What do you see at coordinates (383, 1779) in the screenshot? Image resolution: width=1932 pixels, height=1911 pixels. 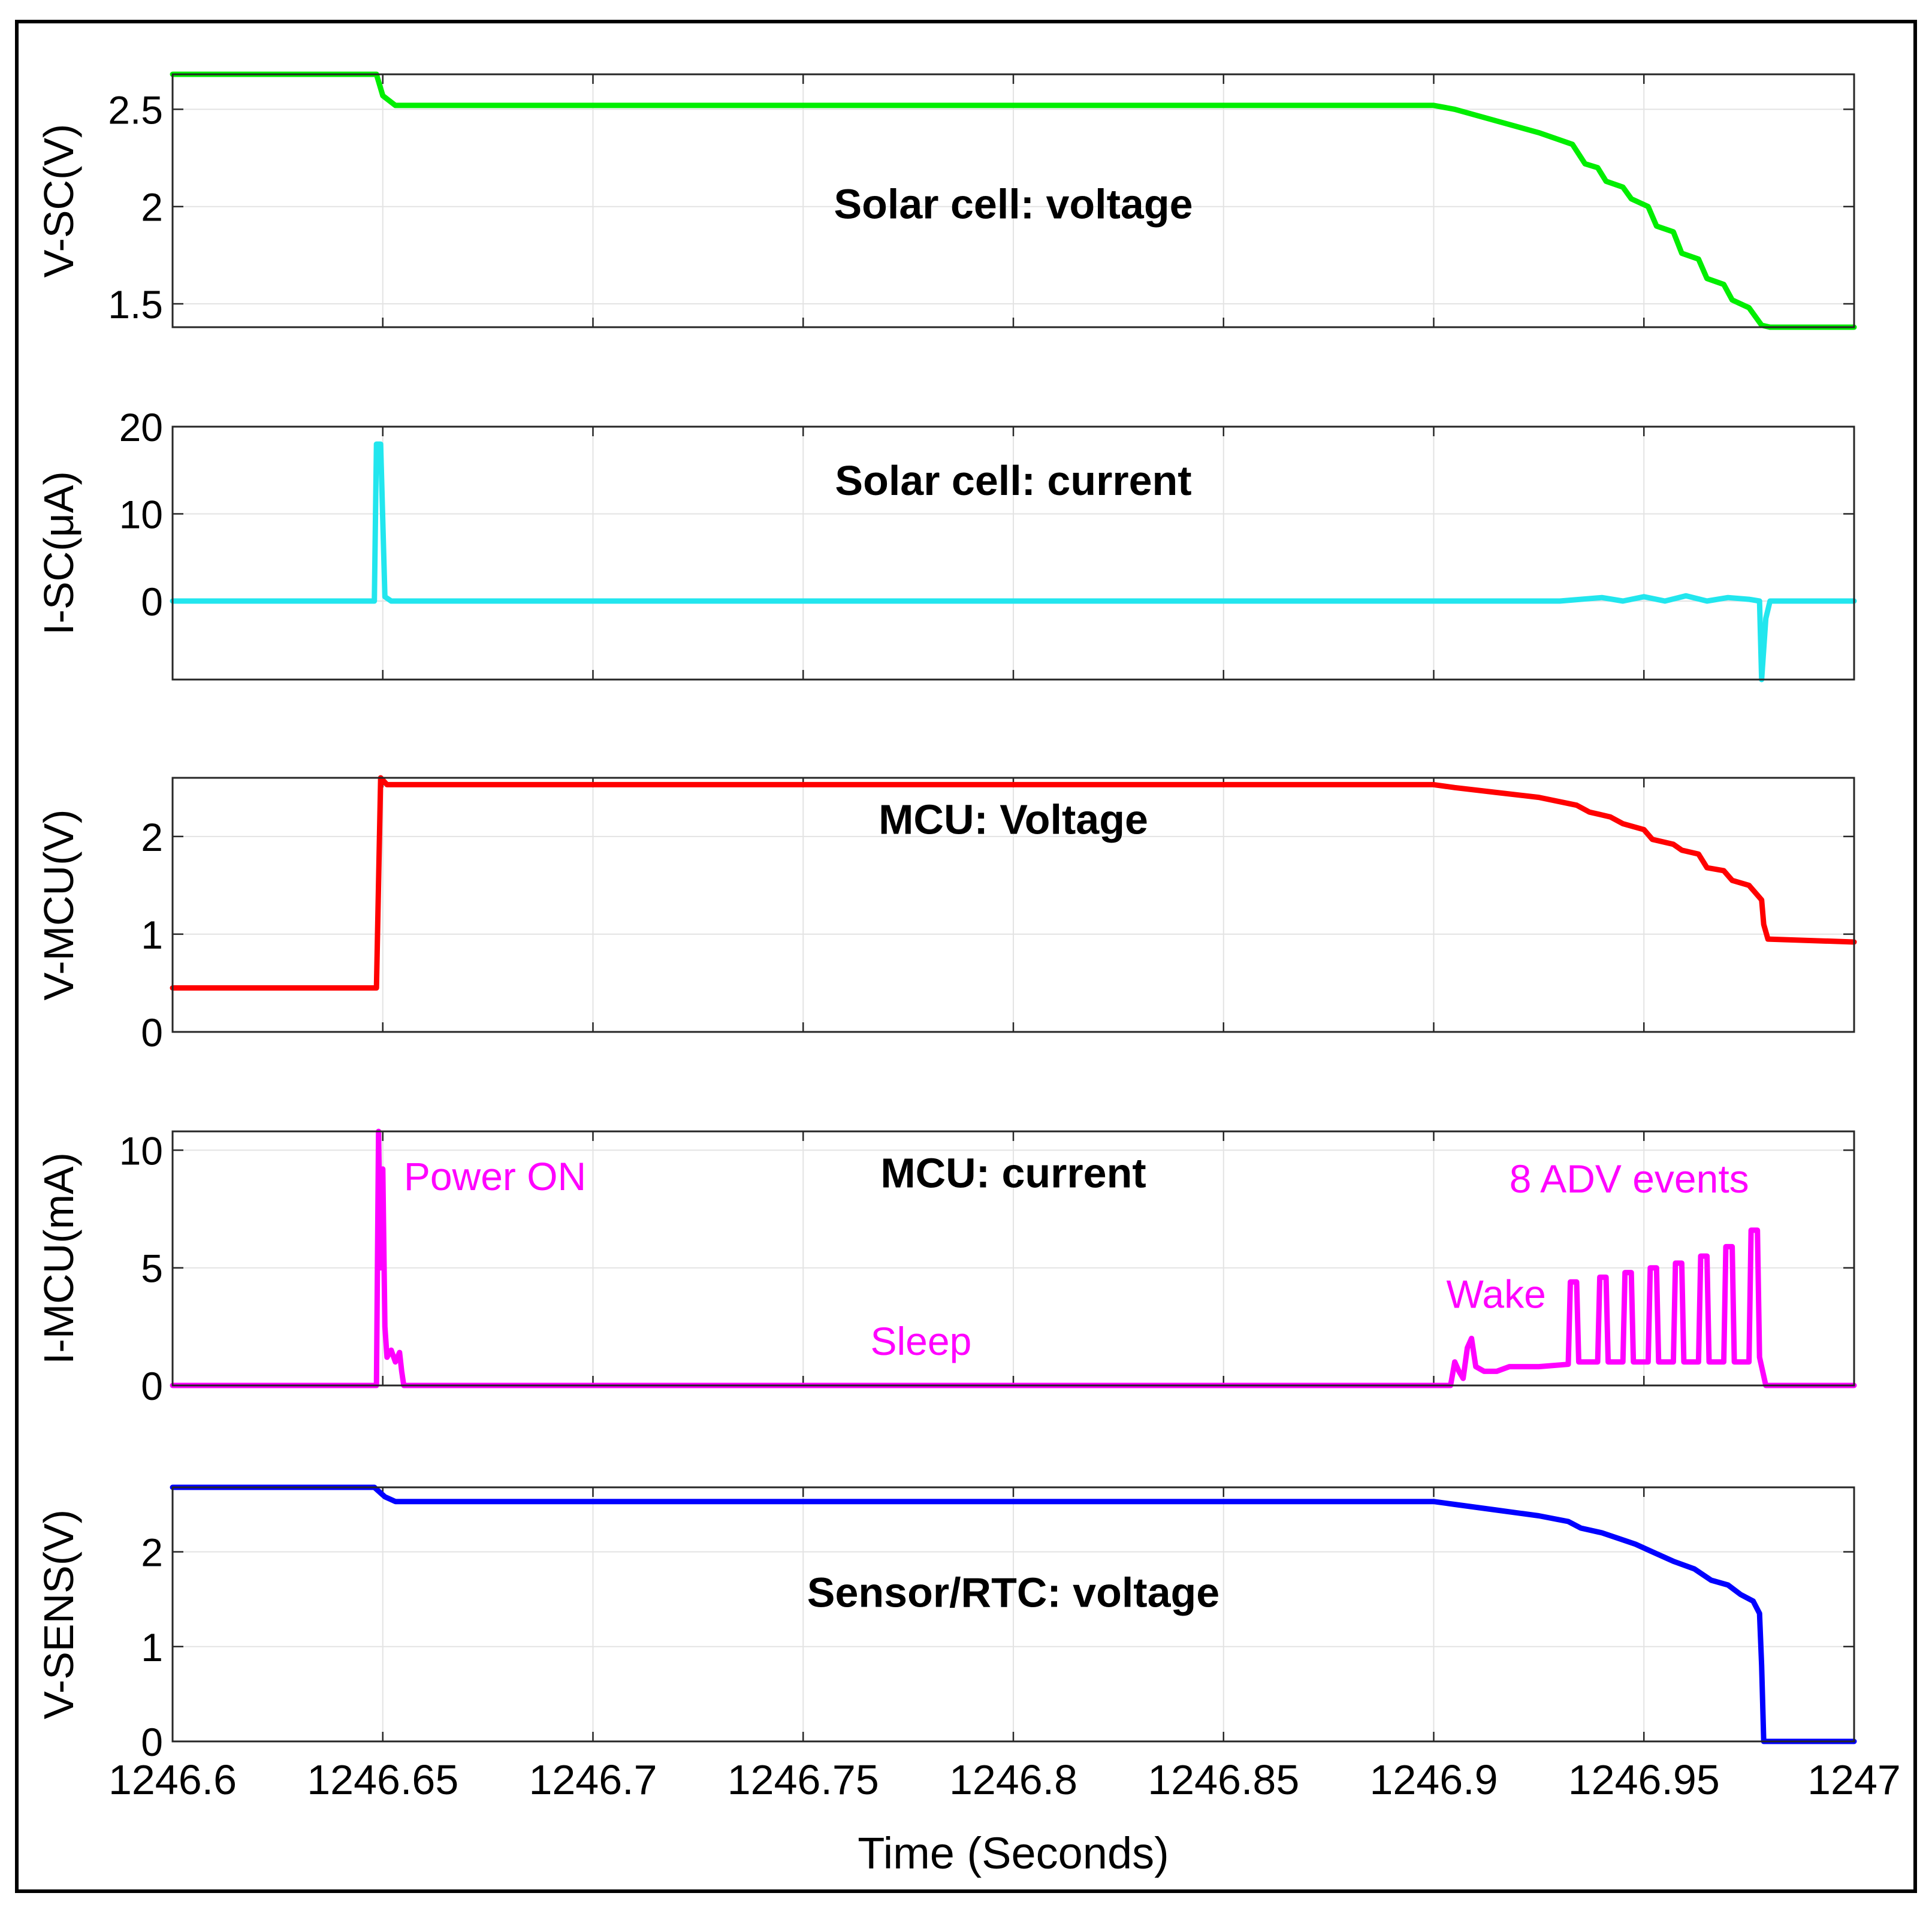 I see `x-tick-label: 1246.65` at bounding box center [383, 1779].